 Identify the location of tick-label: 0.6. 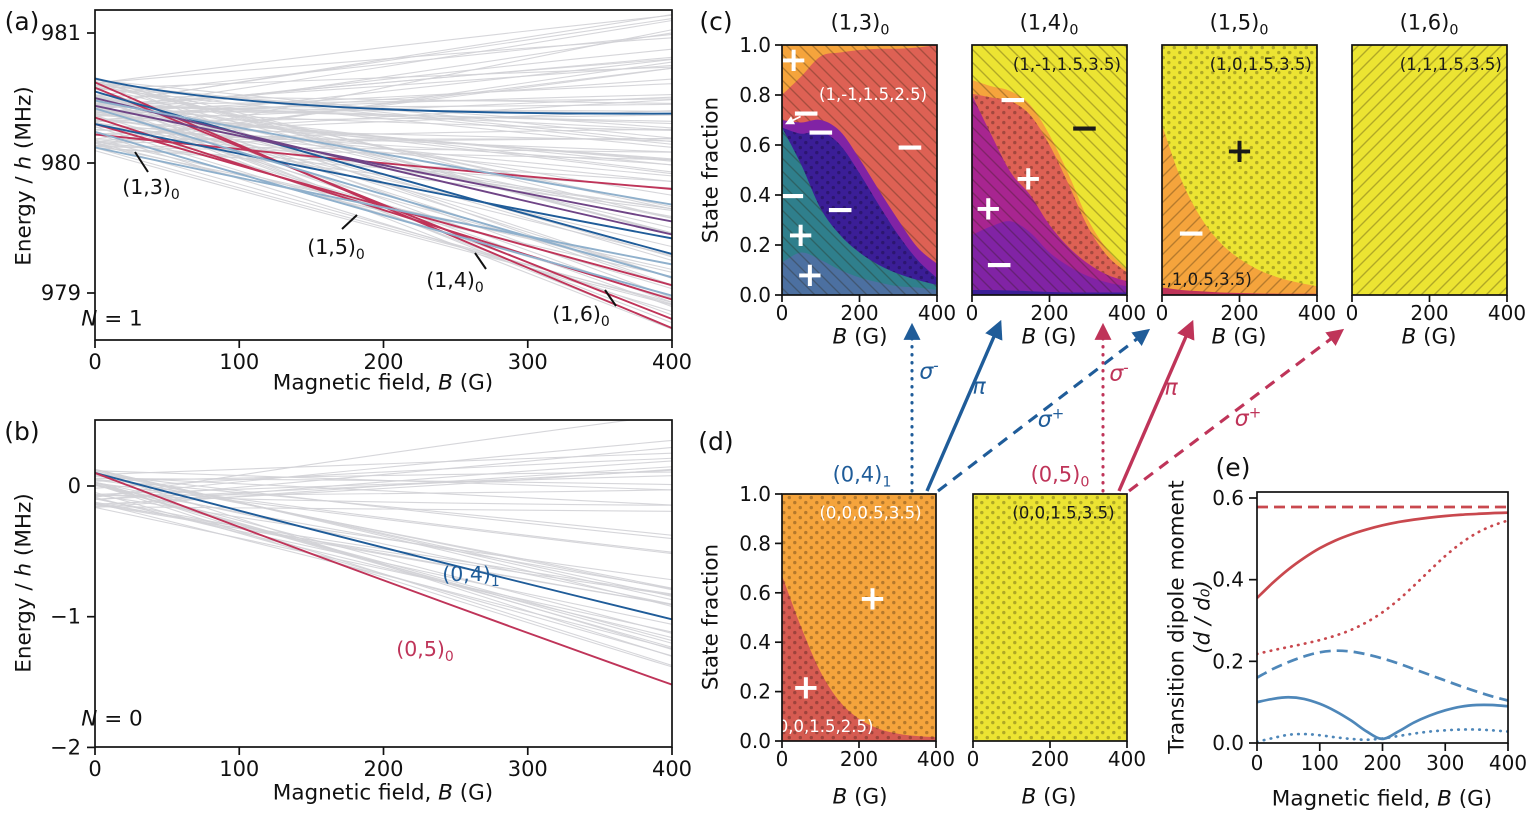
(1228, 498).